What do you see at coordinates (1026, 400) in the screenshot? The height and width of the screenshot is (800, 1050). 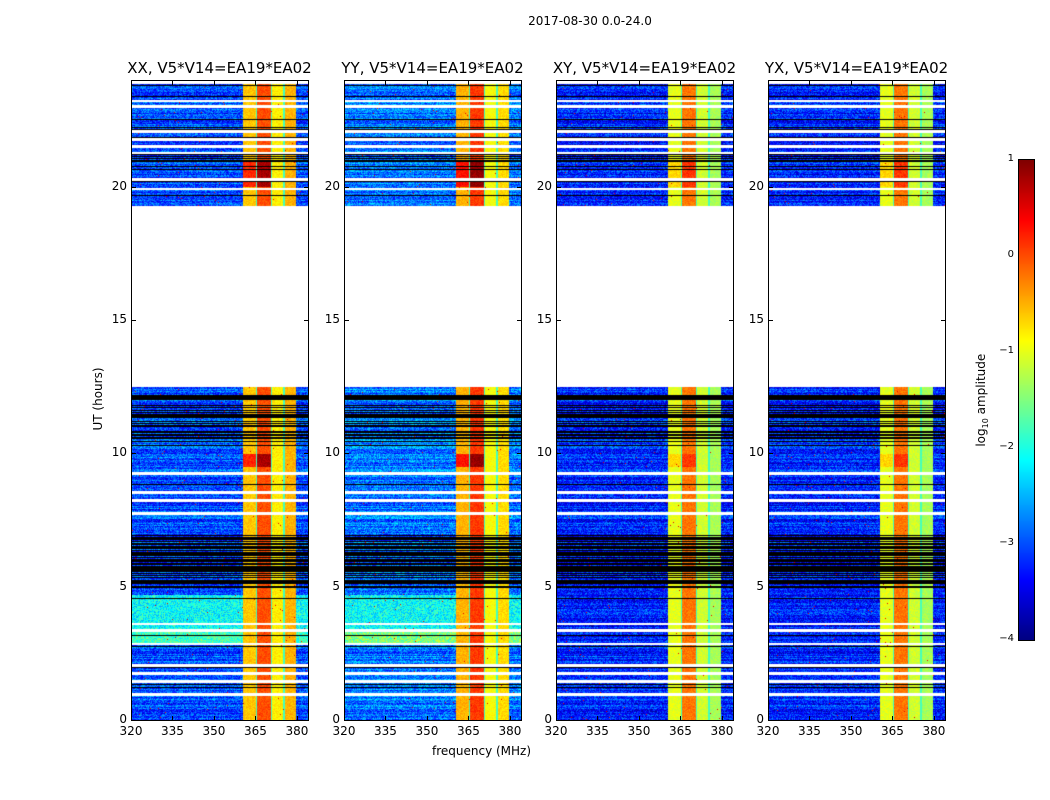 I see `colorbar` at bounding box center [1026, 400].